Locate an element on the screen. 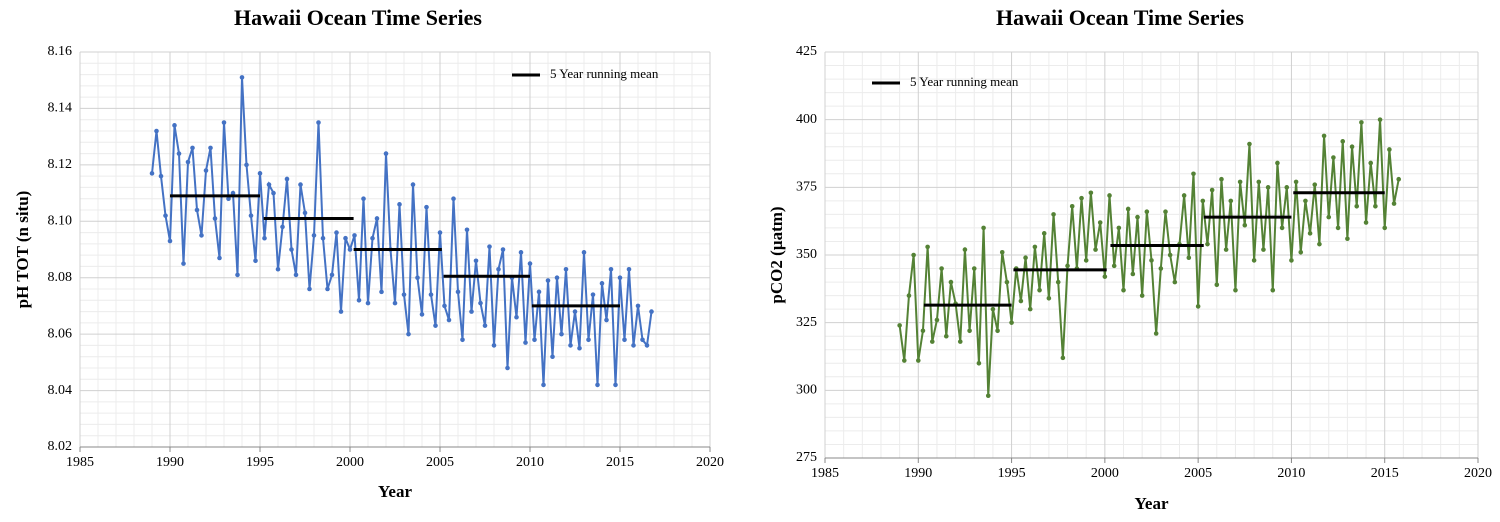 The height and width of the screenshot is (522, 1500). y-tick-label: 8.12 is located at coordinates (60, 164).